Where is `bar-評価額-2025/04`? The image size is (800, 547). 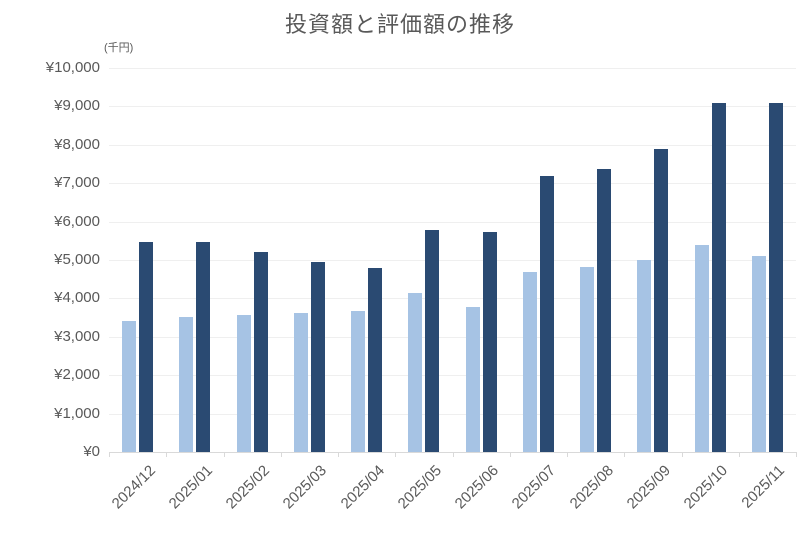
bar-評価額-2025/04 is located at coordinates (375, 360).